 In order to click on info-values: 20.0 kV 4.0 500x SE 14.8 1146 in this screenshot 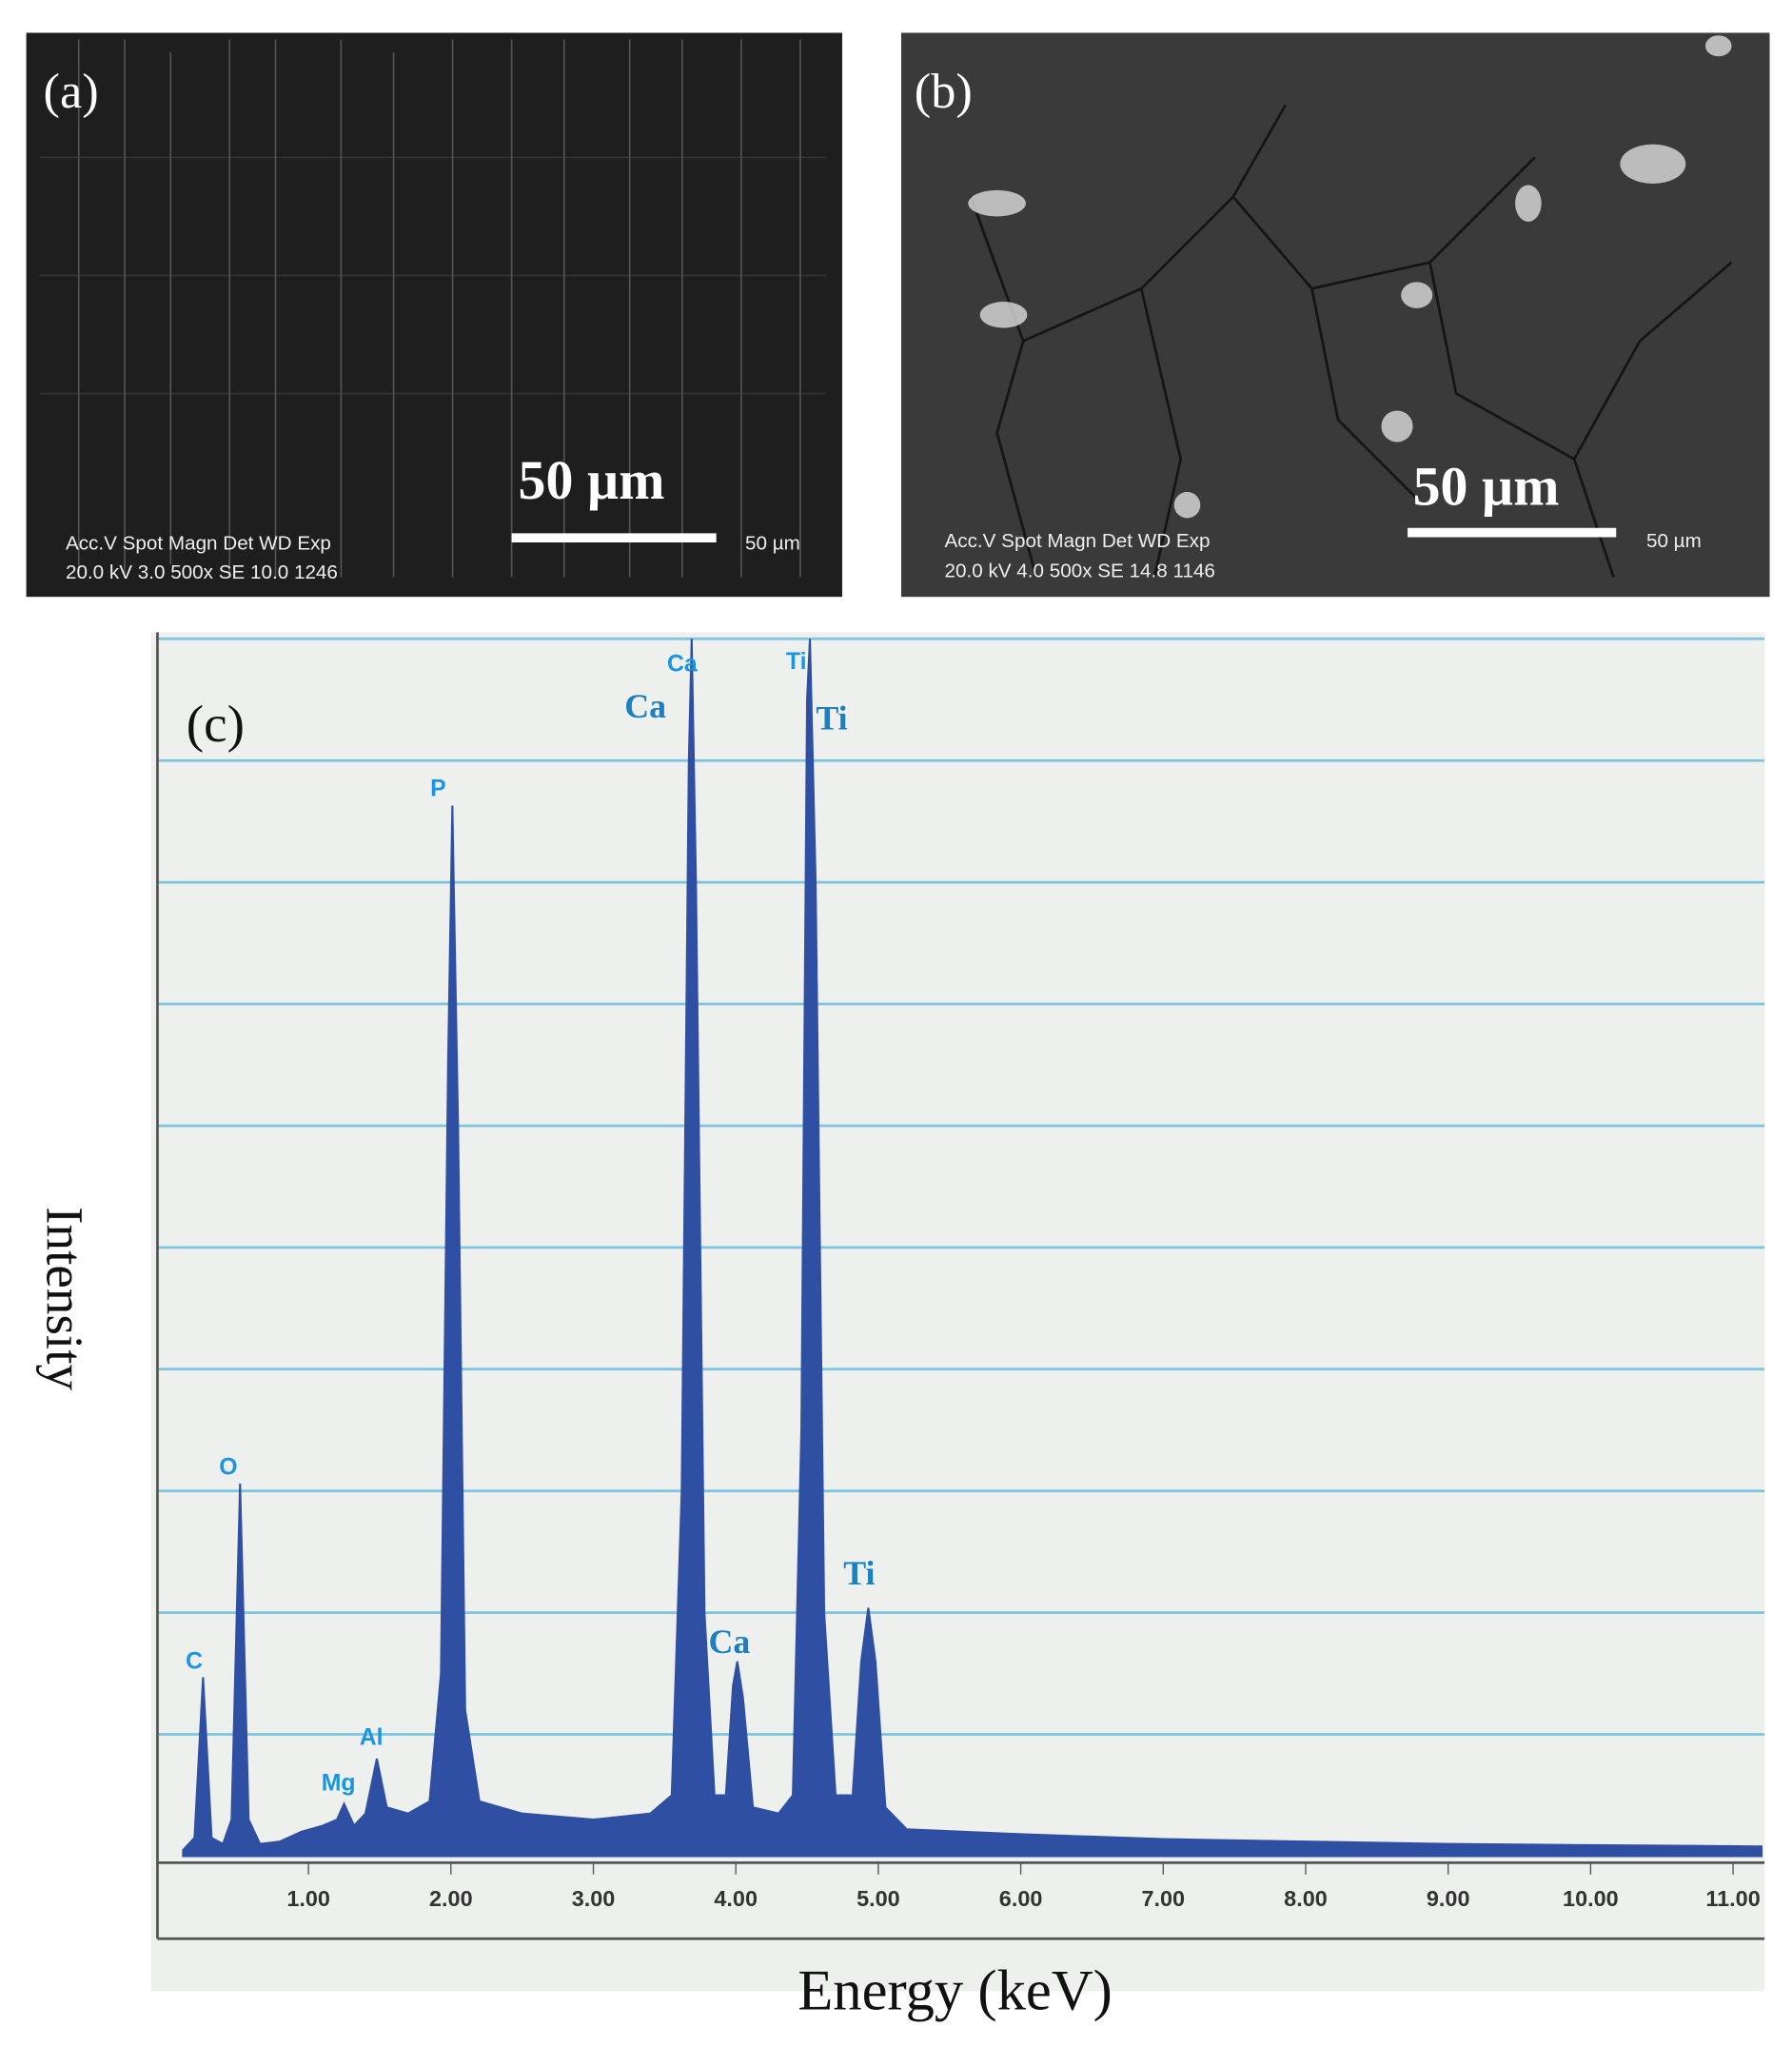, I will do `click(1080, 572)`.